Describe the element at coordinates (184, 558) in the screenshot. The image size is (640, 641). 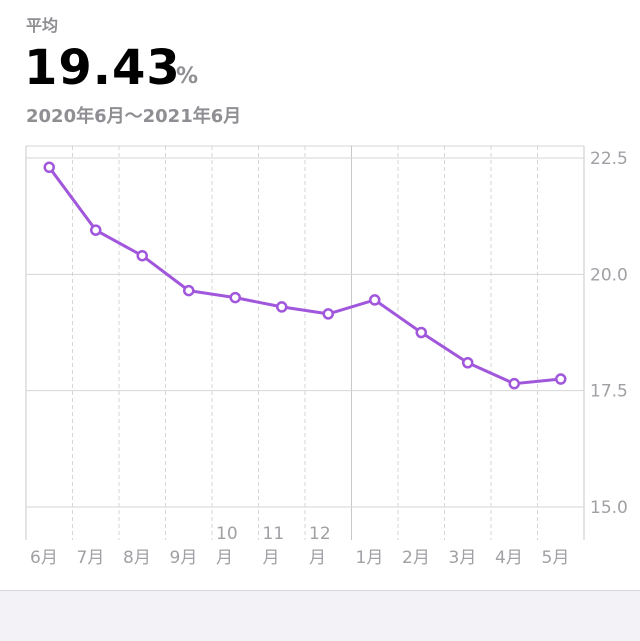
I see `x-tick-label: 9月` at that location.